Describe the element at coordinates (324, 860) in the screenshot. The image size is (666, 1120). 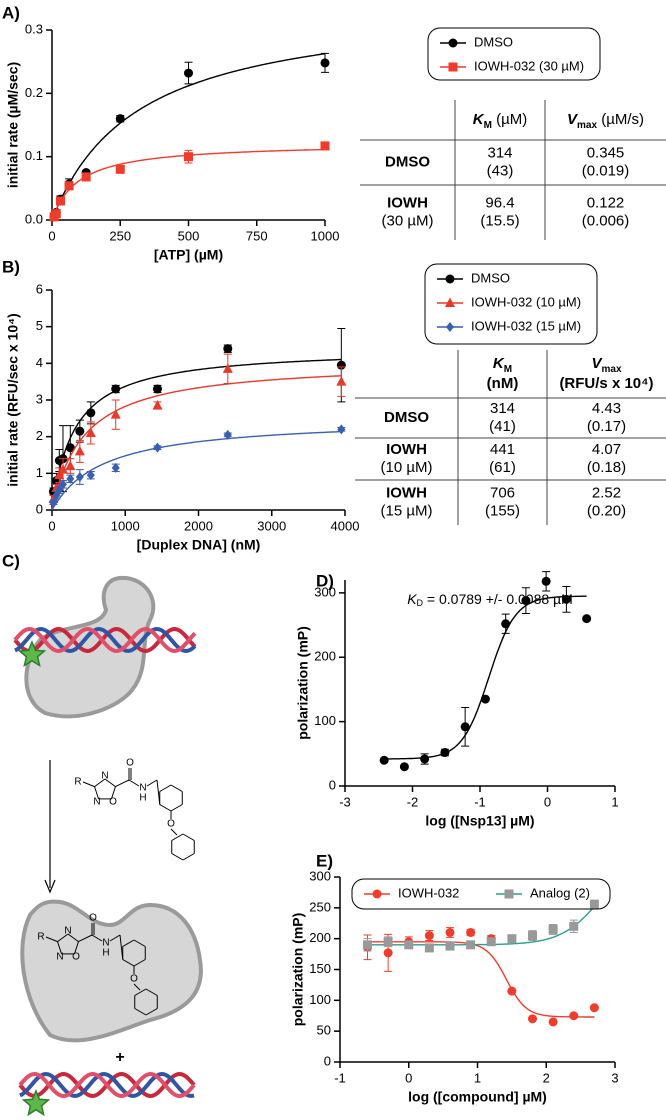
I see `panel-label: E)` at that location.